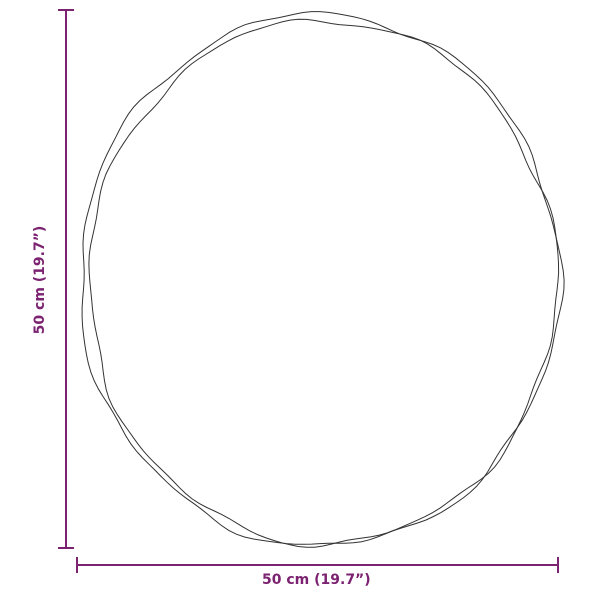 Image resolution: width=600 pixels, height=600 pixels. What do you see at coordinates (40, 280) in the screenshot?
I see `height-label: 50 cm (19.7”)` at bounding box center [40, 280].